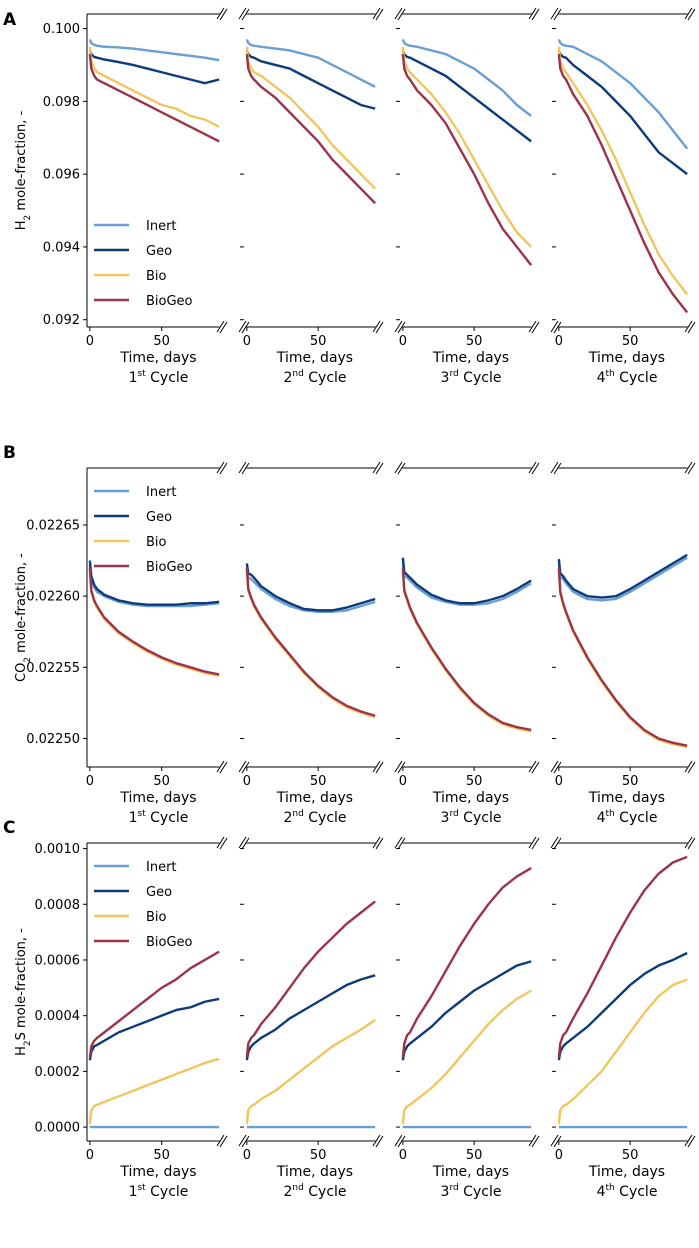 The width and height of the screenshot is (699, 1248). Describe the element at coordinates (287, 378) in the screenshot. I see `cycle-ordinal: 2` at that location.